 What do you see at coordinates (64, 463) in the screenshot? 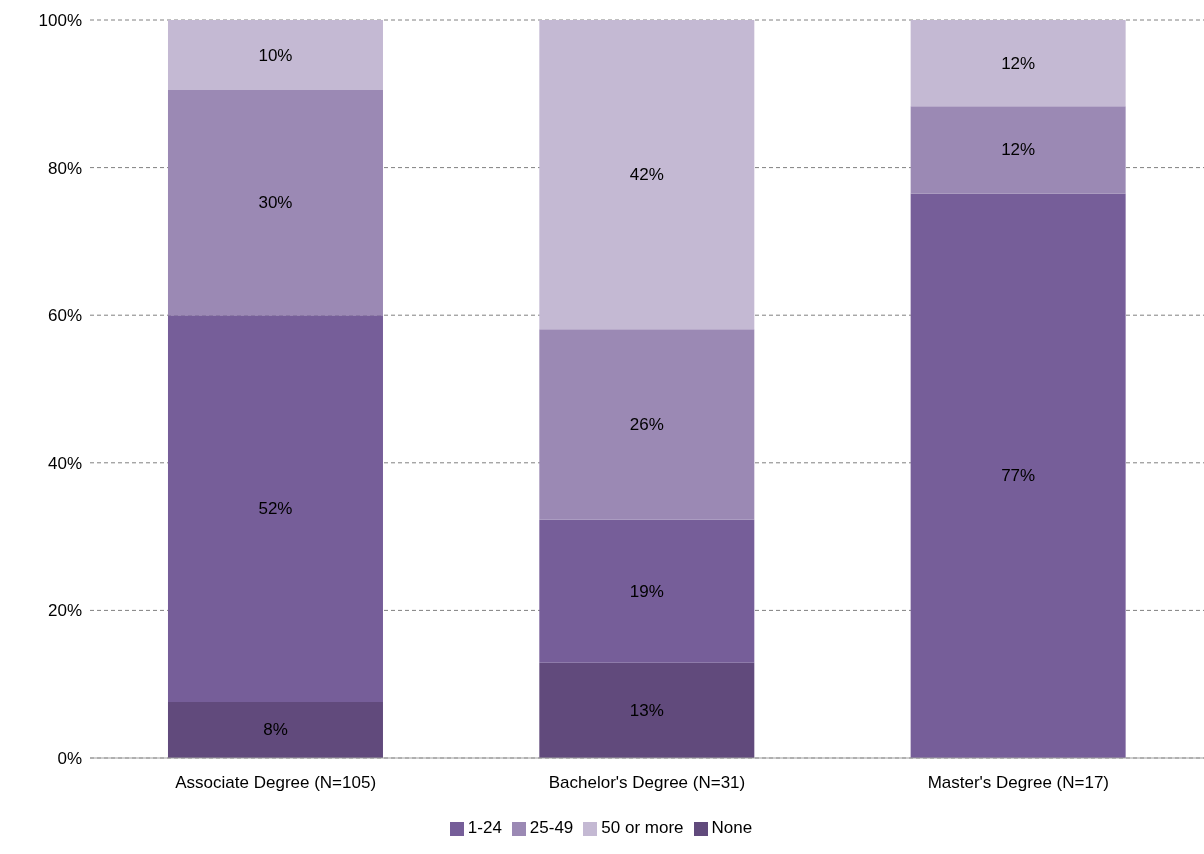
I see `y-tick-label: 40%` at bounding box center [64, 463].